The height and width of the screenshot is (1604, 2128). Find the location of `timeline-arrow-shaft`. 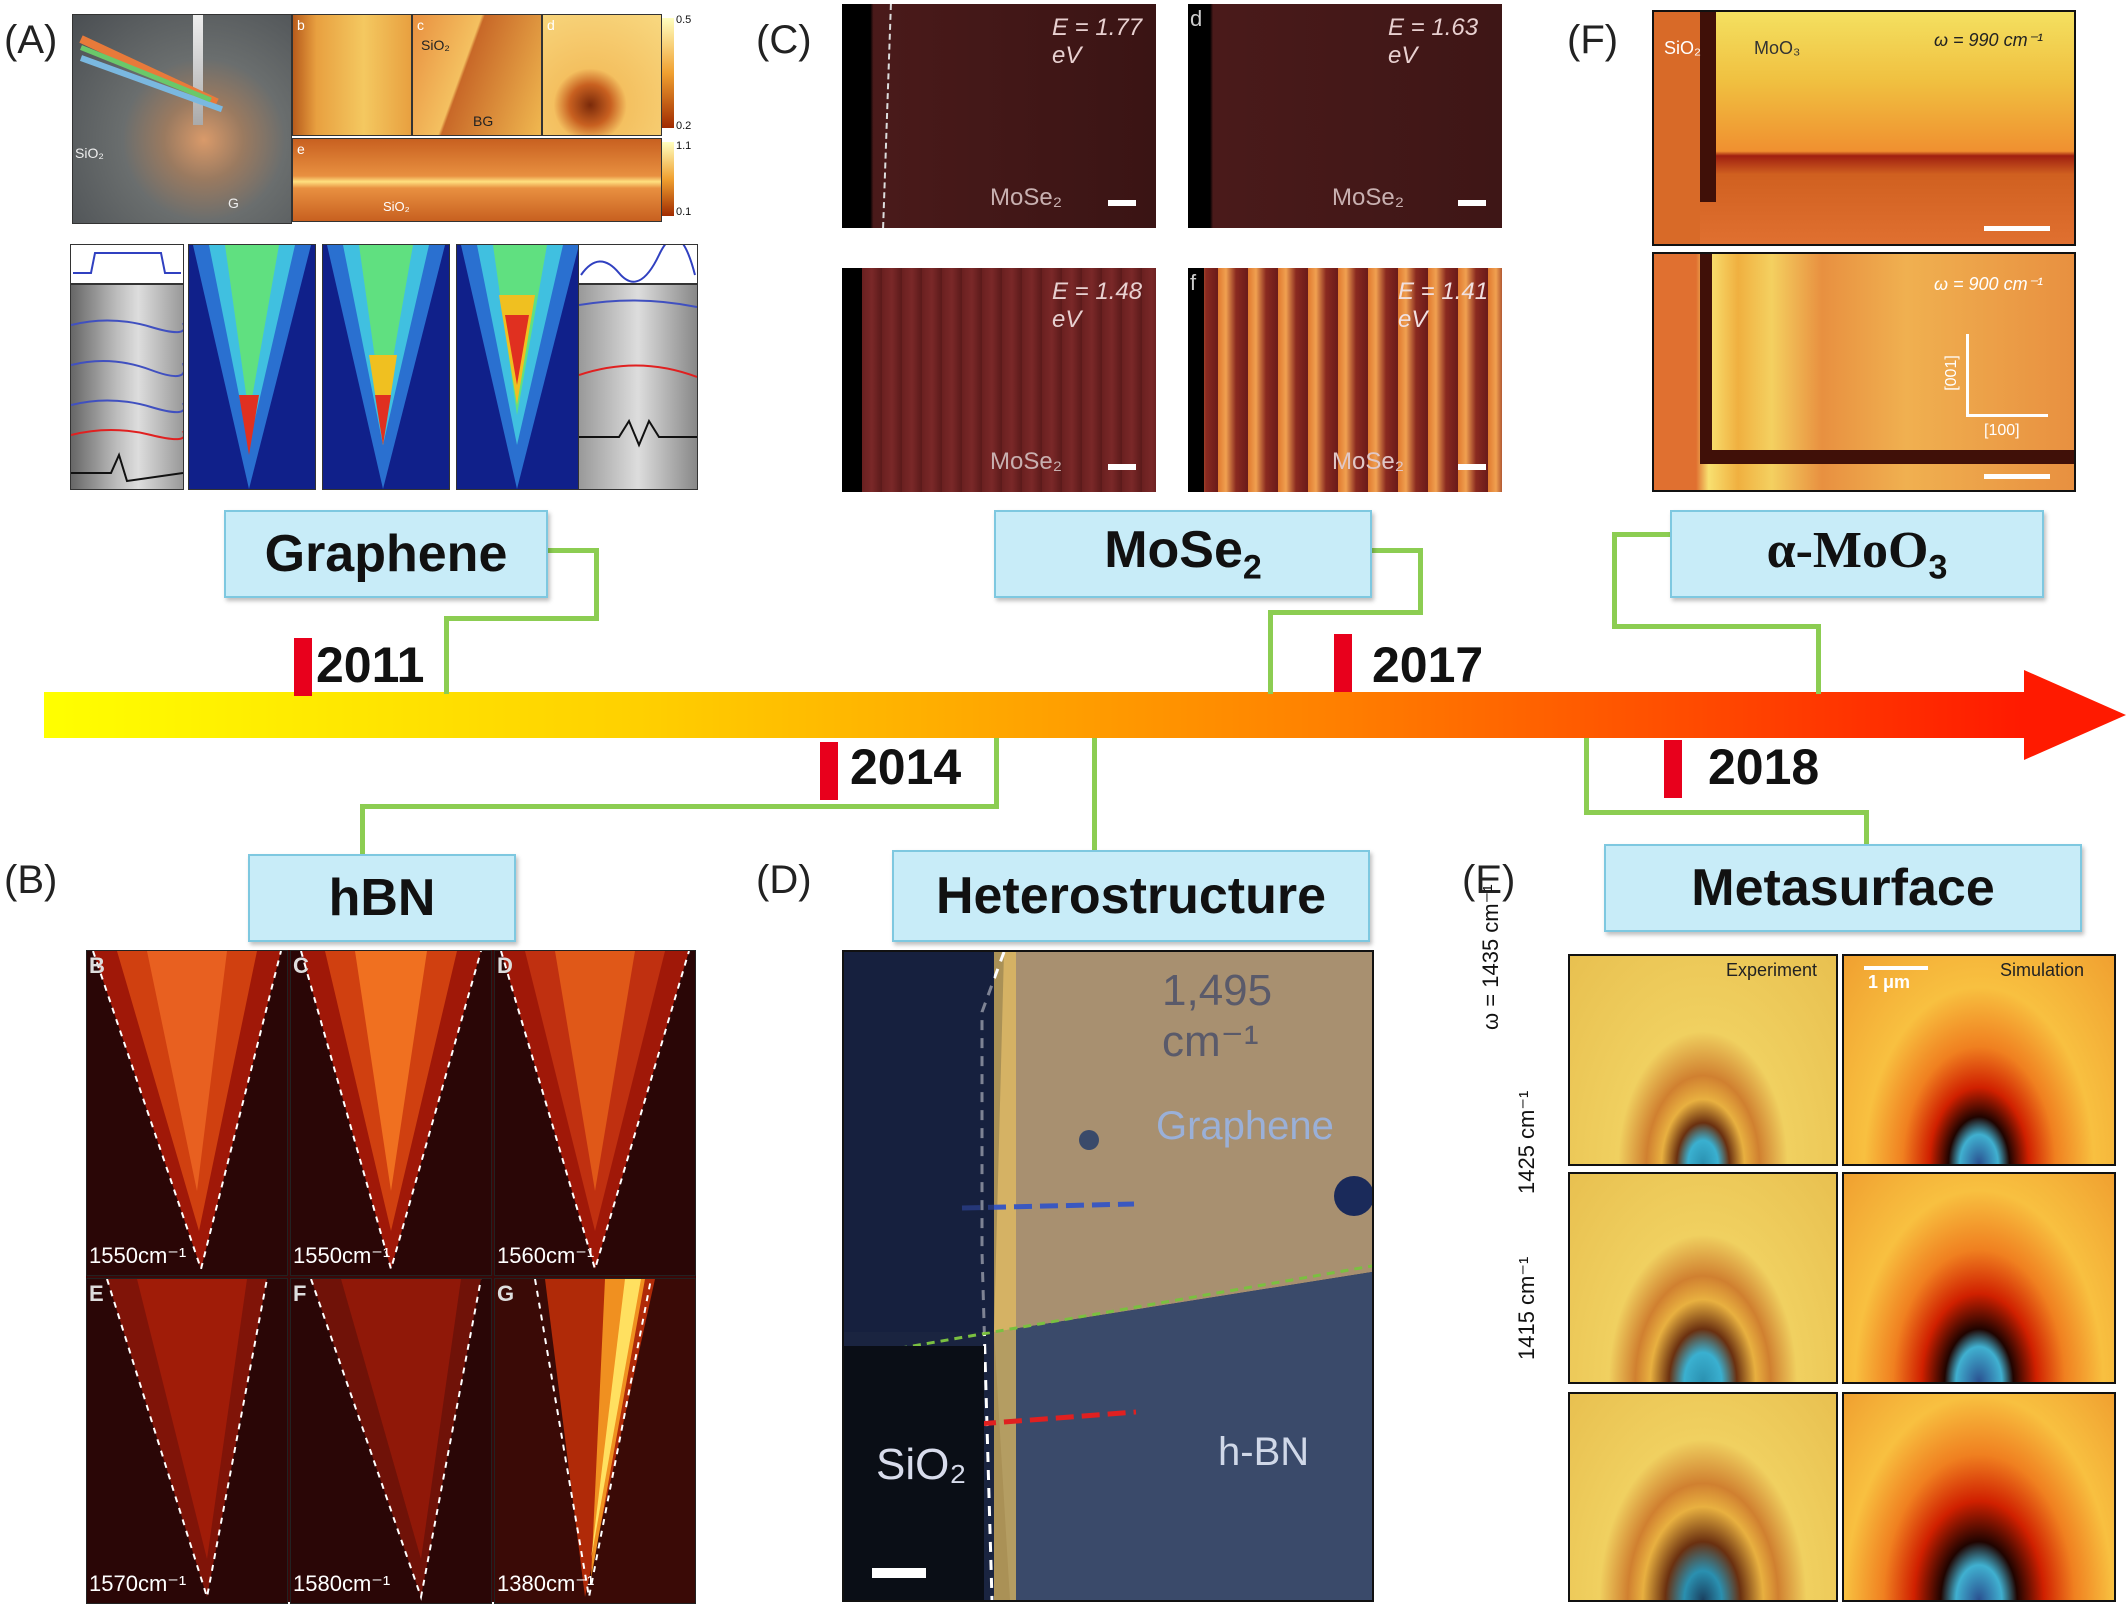

timeline-arrow-shaft is located at coordinates (1034, 715).